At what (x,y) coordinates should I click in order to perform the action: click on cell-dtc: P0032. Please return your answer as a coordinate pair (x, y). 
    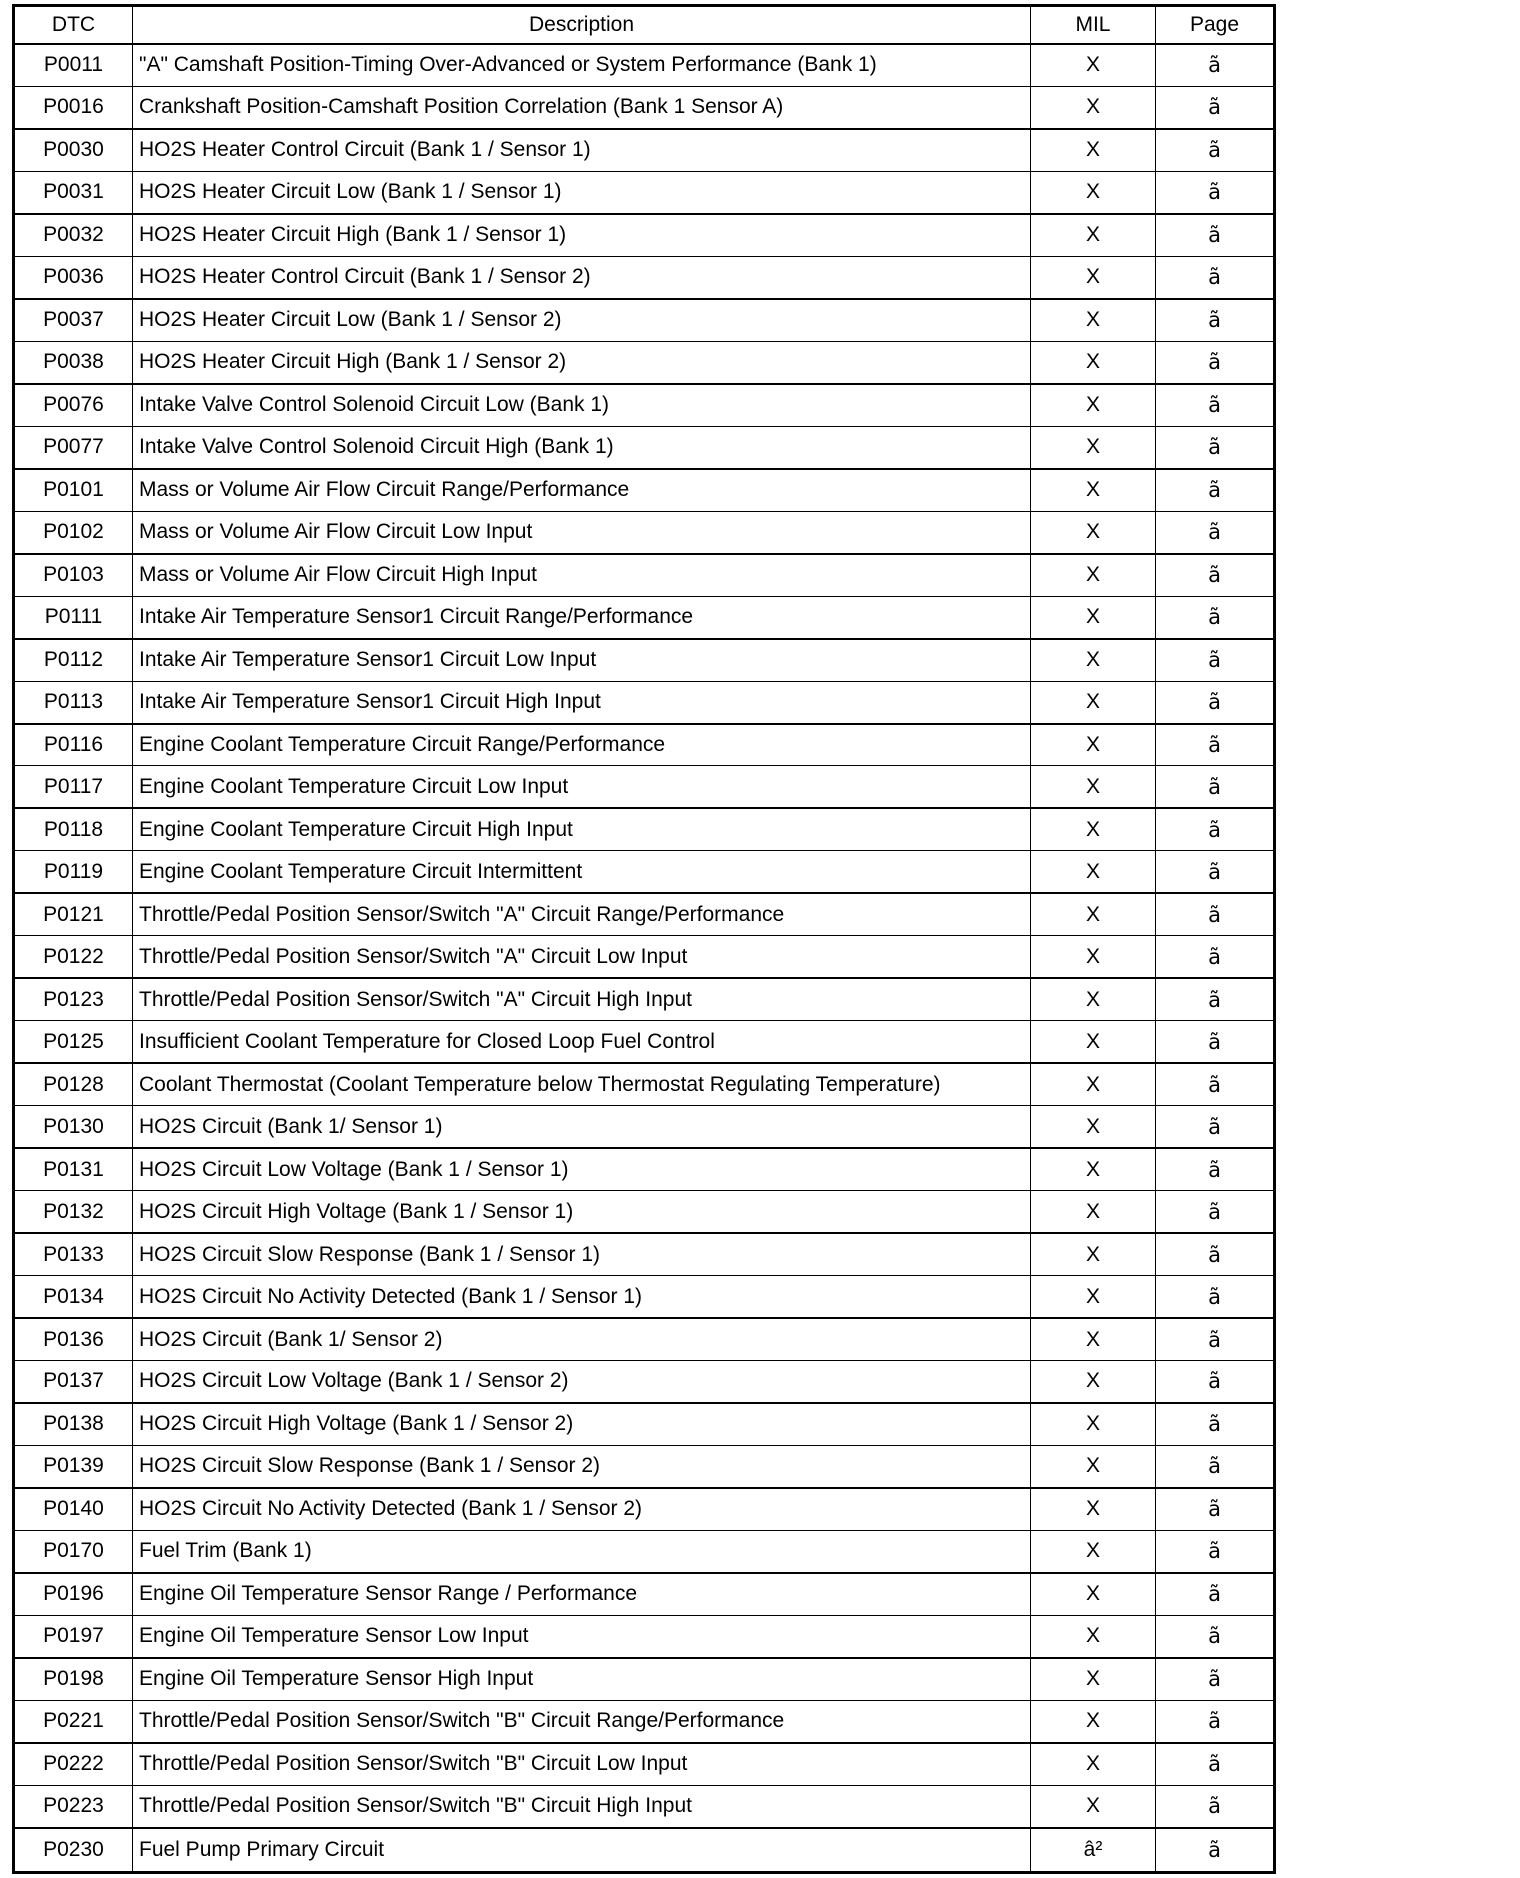
    Looking at the image, I should click on (73, 234).